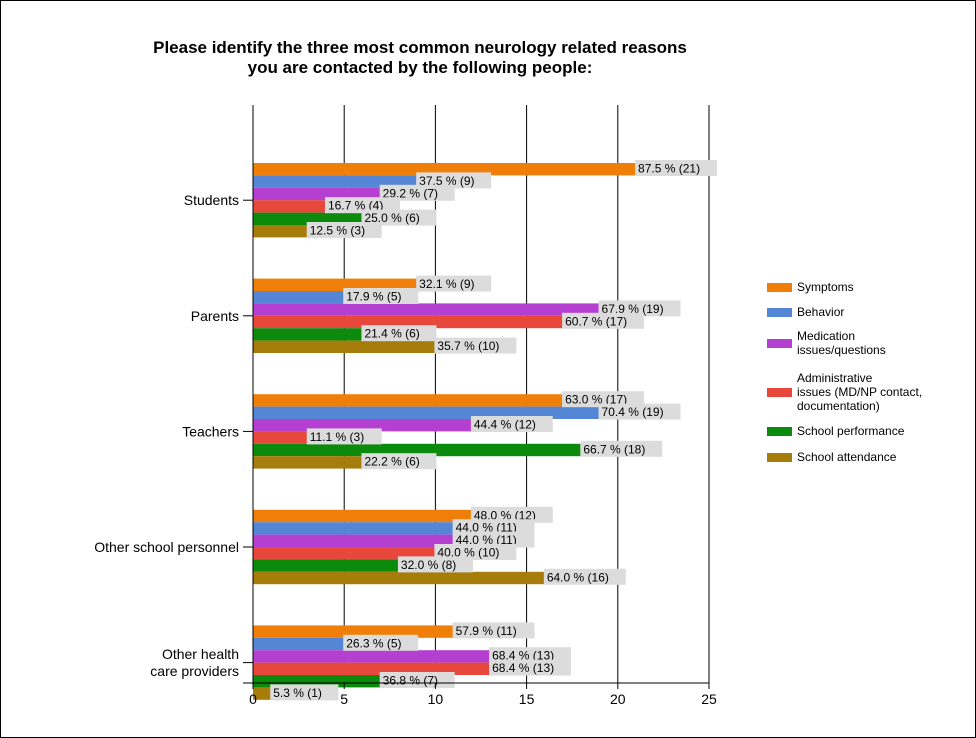 The height and width of the screenshot is (738, 976). What do you see at coordinates (614, 449) in the screenshot?
I see `data-label-teachers-school-performance: 66.7 % (18)` at bounding box center [614, 449].